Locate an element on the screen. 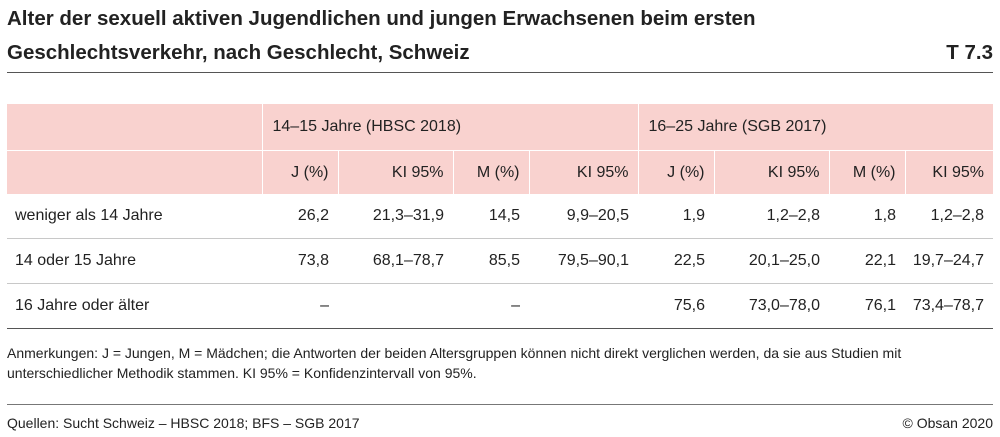 The height and width of the screenshot is (437, 1000). row-label: 14 oder 15 Jahre is located at coordinates (134, 261).